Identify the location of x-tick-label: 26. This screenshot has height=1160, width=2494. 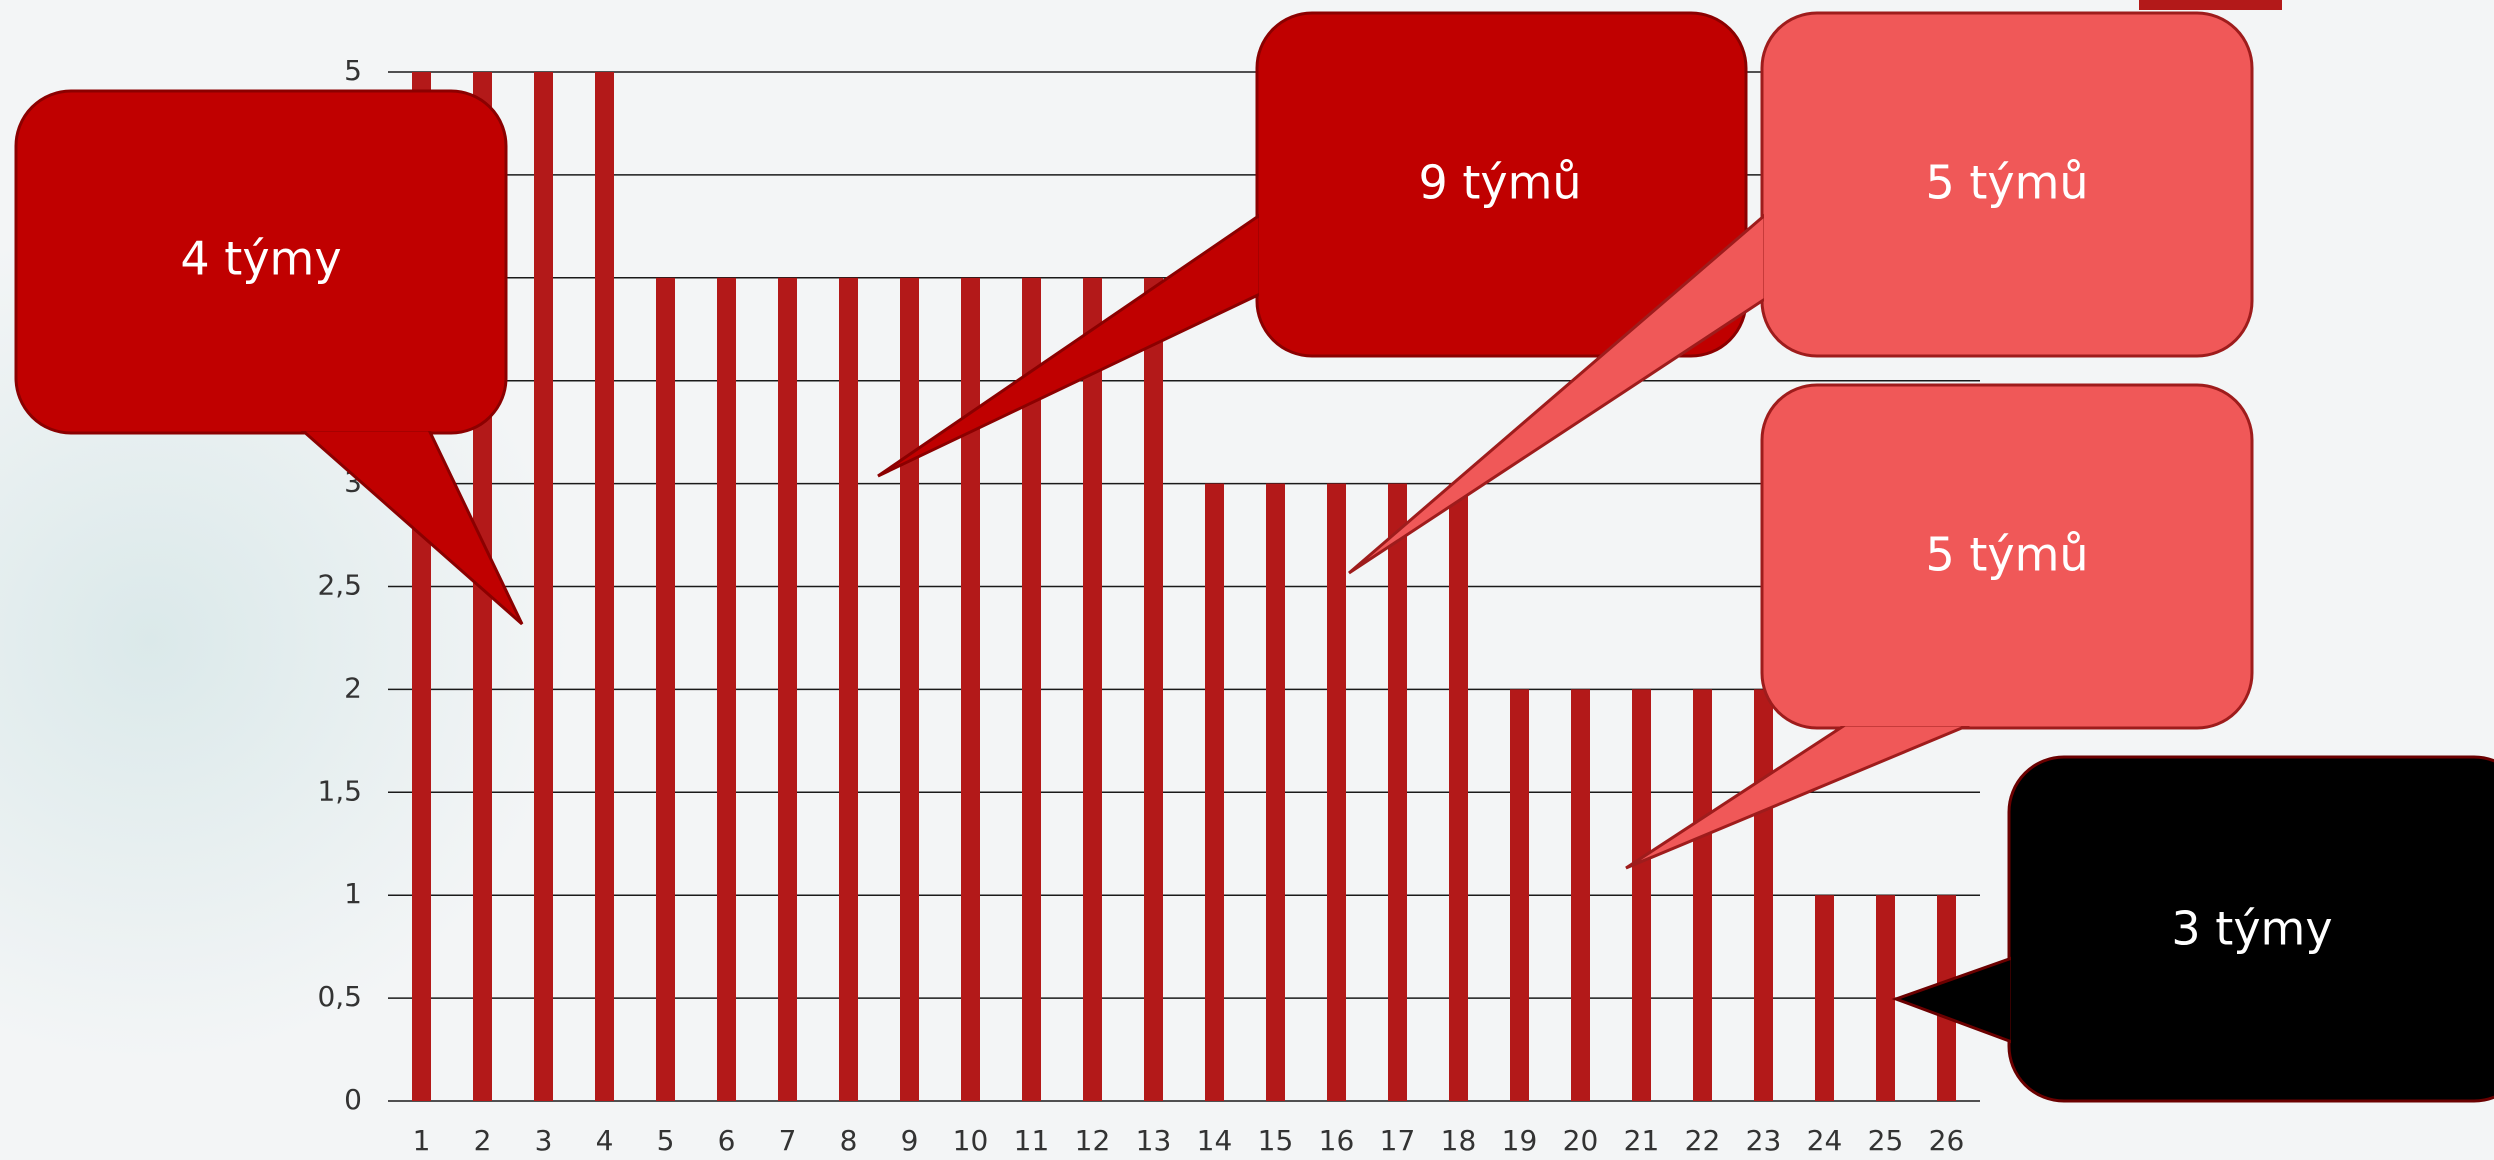
(1947, 1140).